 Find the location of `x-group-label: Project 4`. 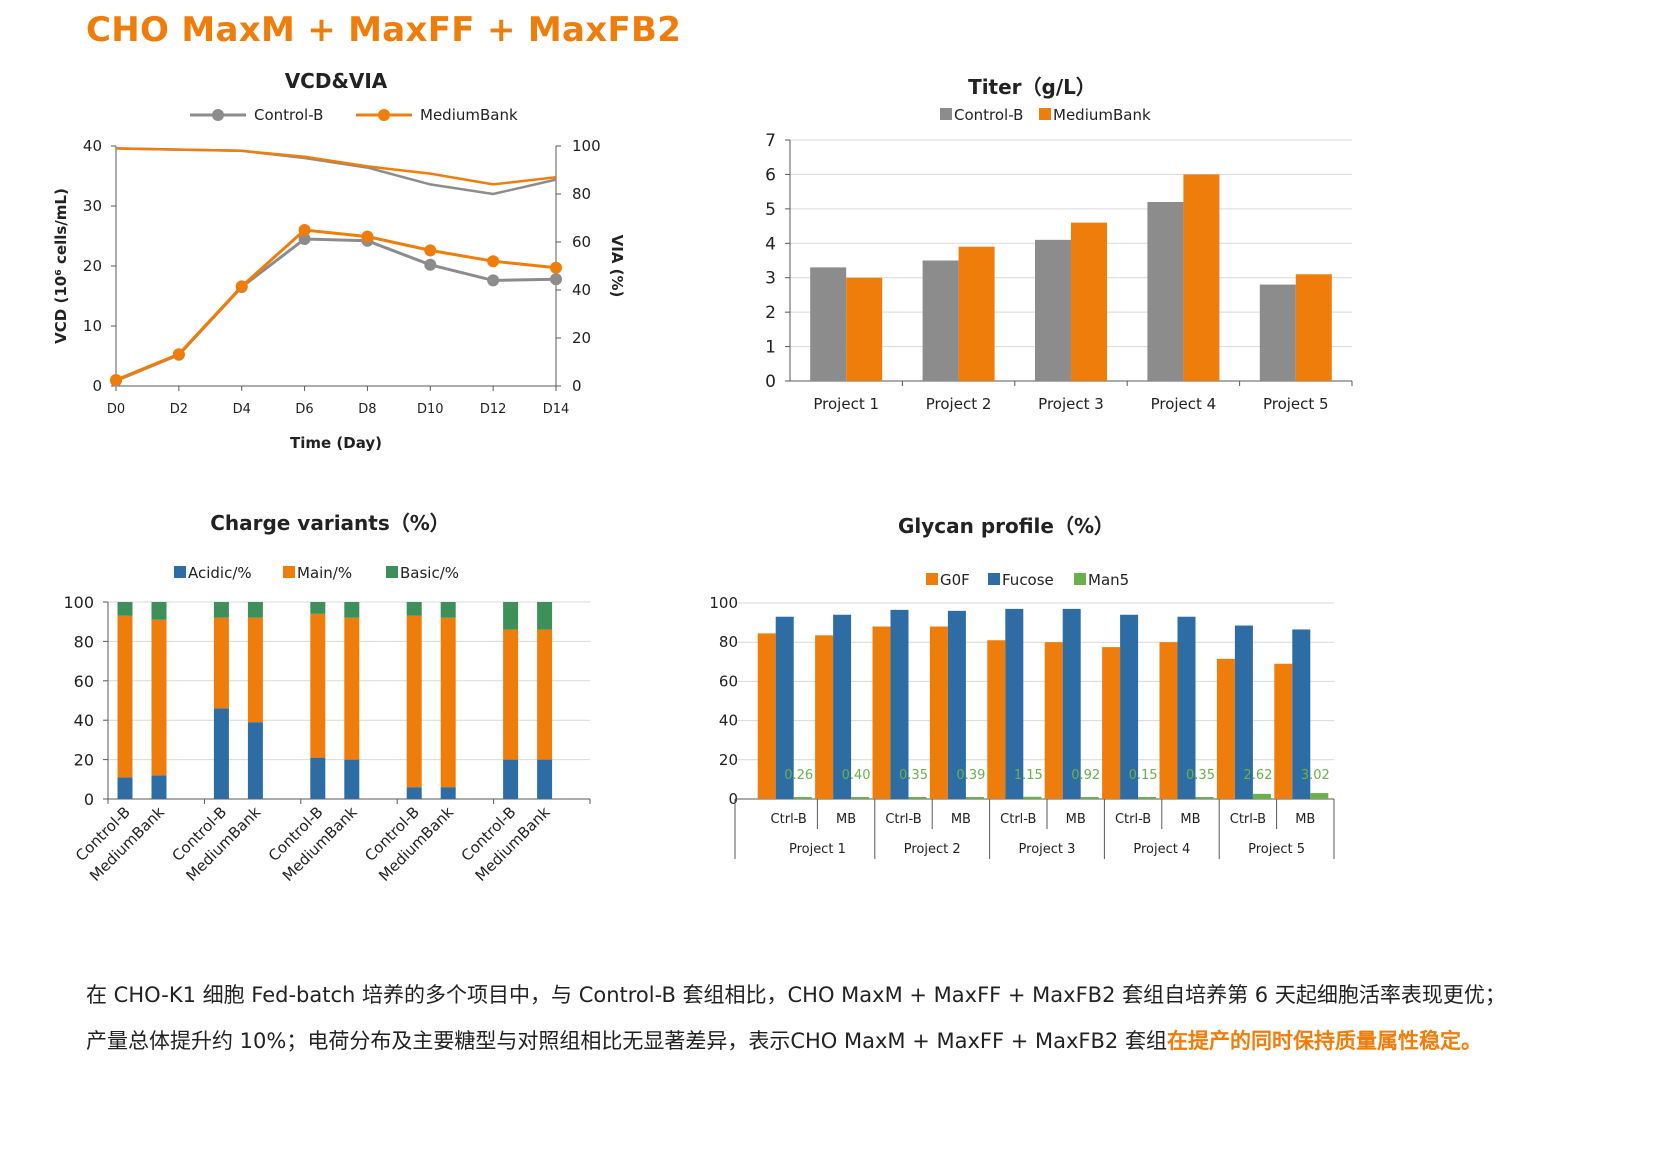

x-group-label: Project 4 is located at coordinates (1161, 849).